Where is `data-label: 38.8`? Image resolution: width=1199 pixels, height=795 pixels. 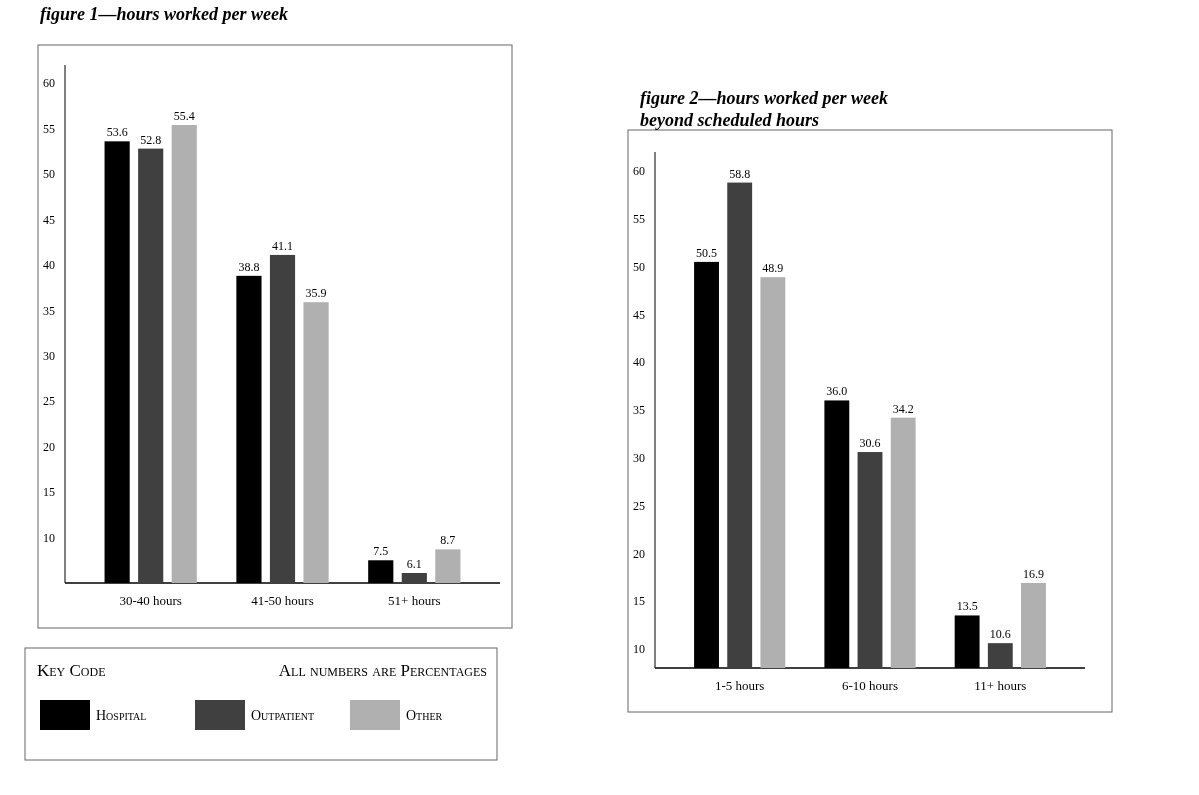
data-label: 38.8 is located at coordinates (249, 266).